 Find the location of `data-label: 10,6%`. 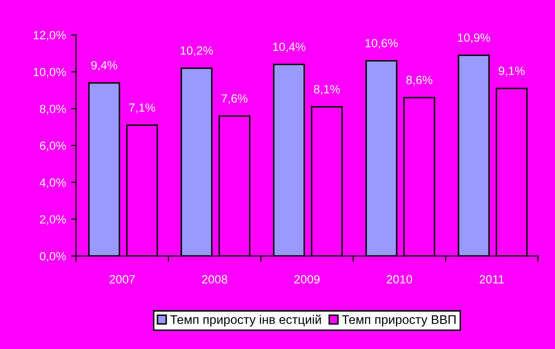

data-label: 10,6% is located at coordinates (382, 43).